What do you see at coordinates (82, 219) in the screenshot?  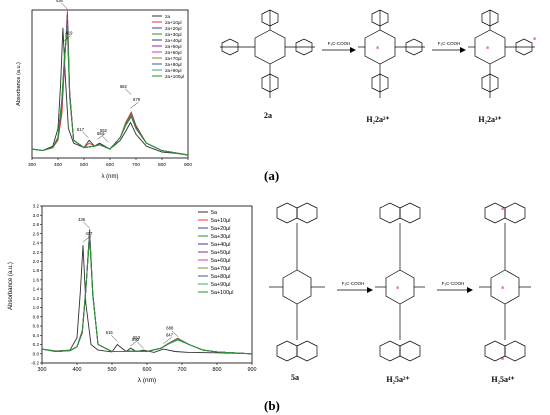 I see `chart-b-annotation-label: 436` at bounding box center [82, 219].